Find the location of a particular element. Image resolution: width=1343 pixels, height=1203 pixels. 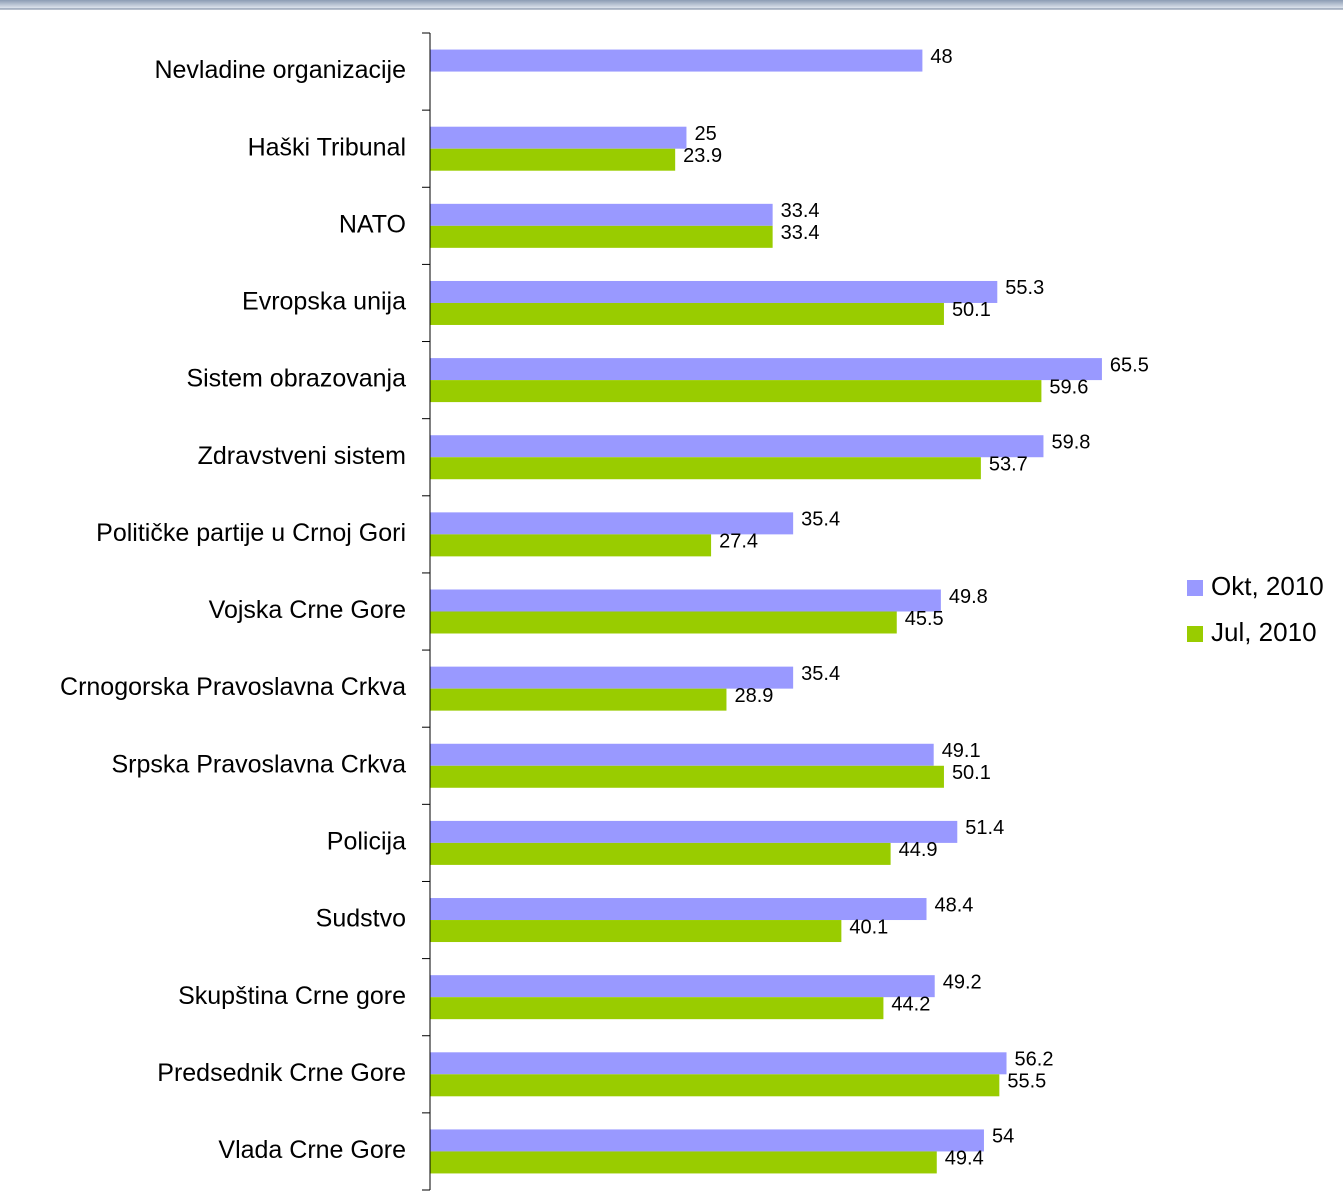

value-label: 23.9 is located at coordinates (702, 156).